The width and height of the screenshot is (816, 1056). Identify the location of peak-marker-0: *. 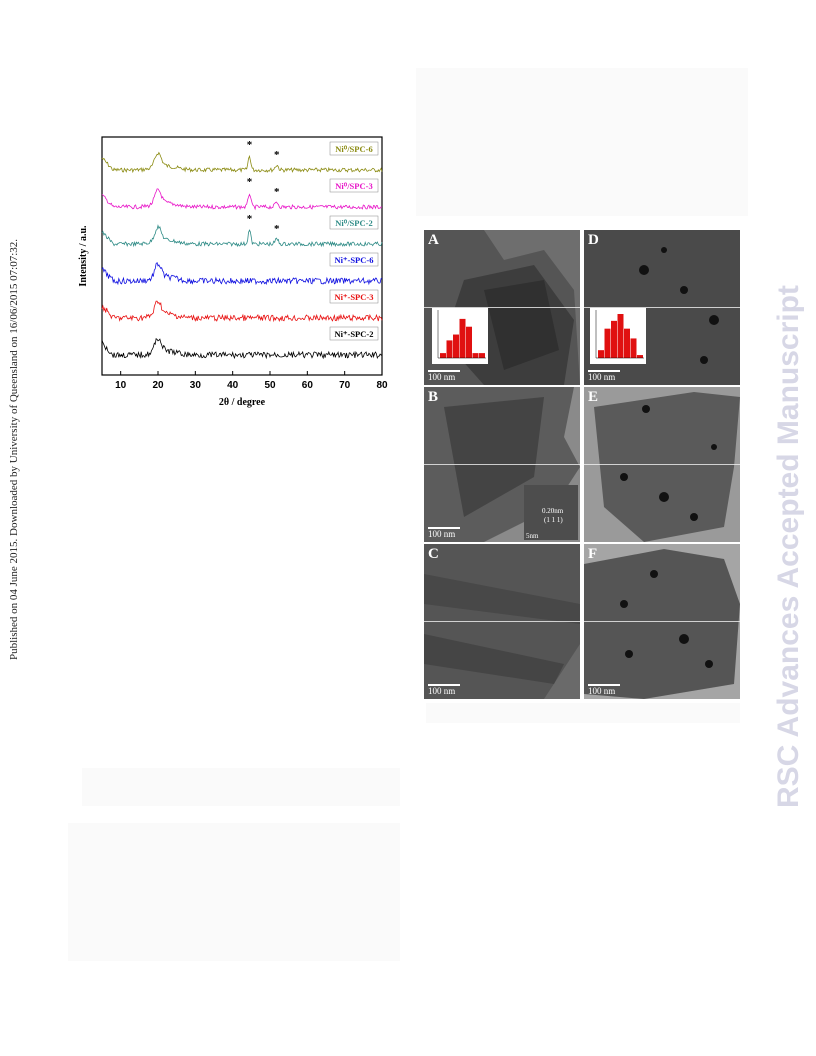
(250, 145).